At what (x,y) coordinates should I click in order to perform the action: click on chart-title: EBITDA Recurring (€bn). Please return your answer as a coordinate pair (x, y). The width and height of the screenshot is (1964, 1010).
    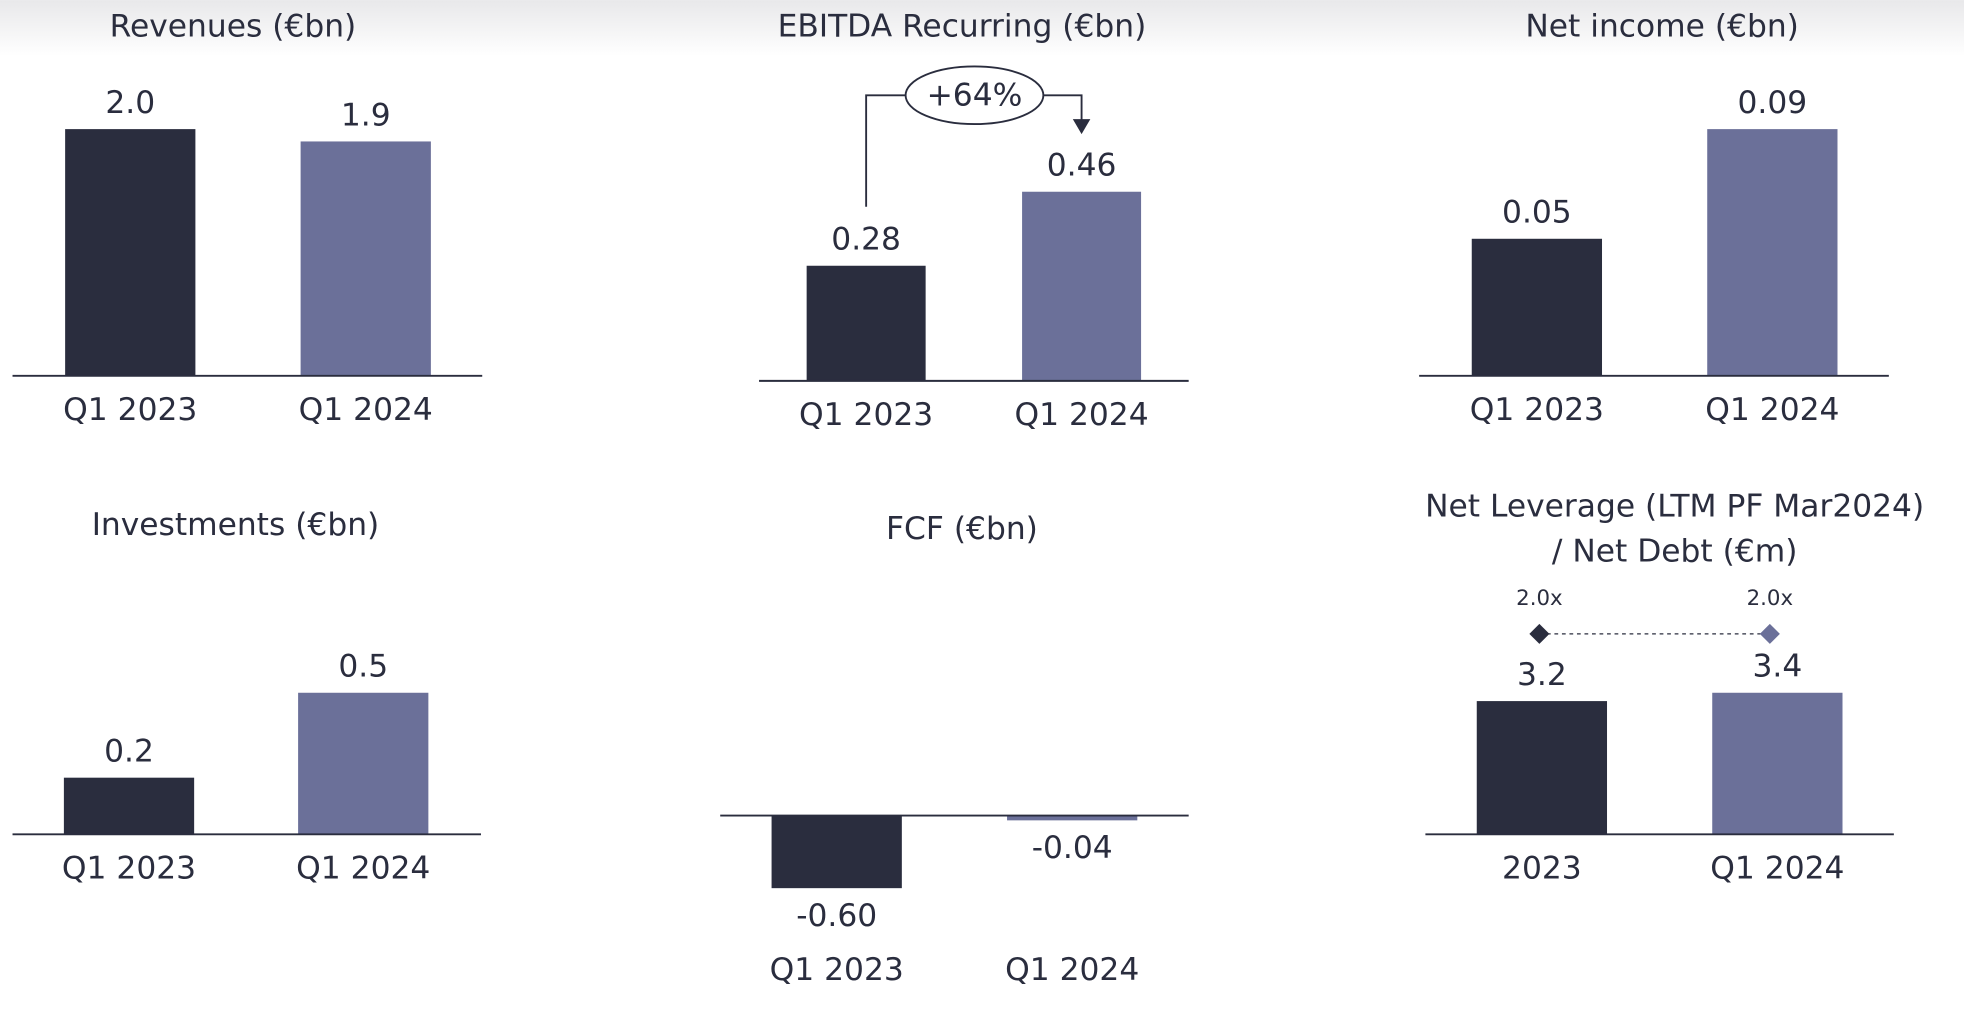
    Looking at the image, I should click on (962, 27).